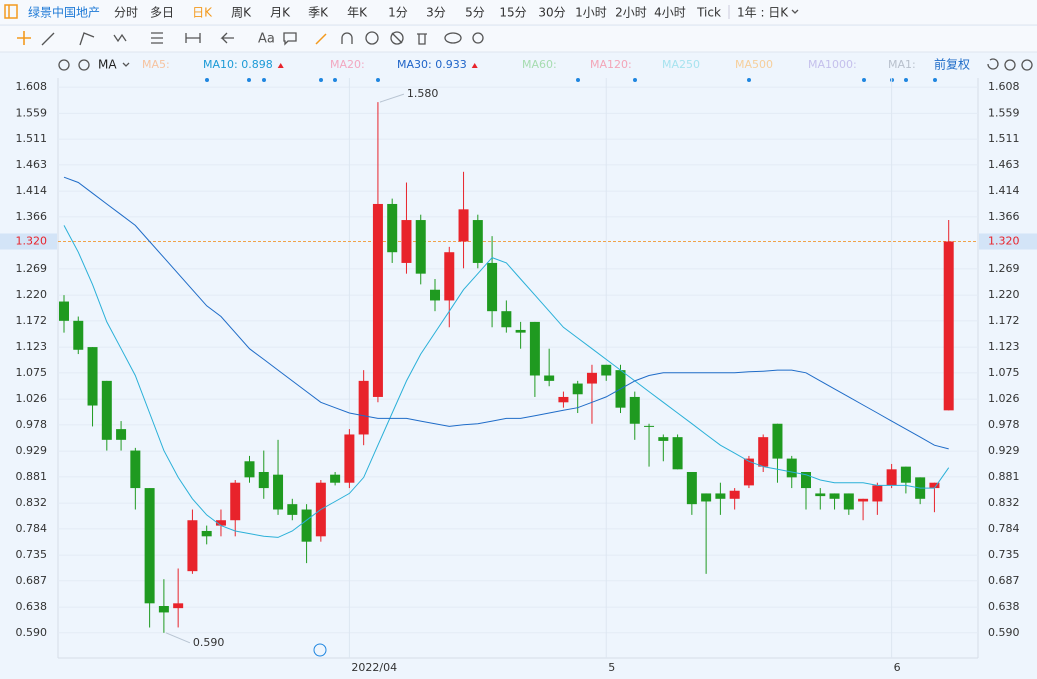  What do you see at coordinates (681, 64) in the screenshot?
I see `ma-legend: MA250` at bounding box center [681, 64].